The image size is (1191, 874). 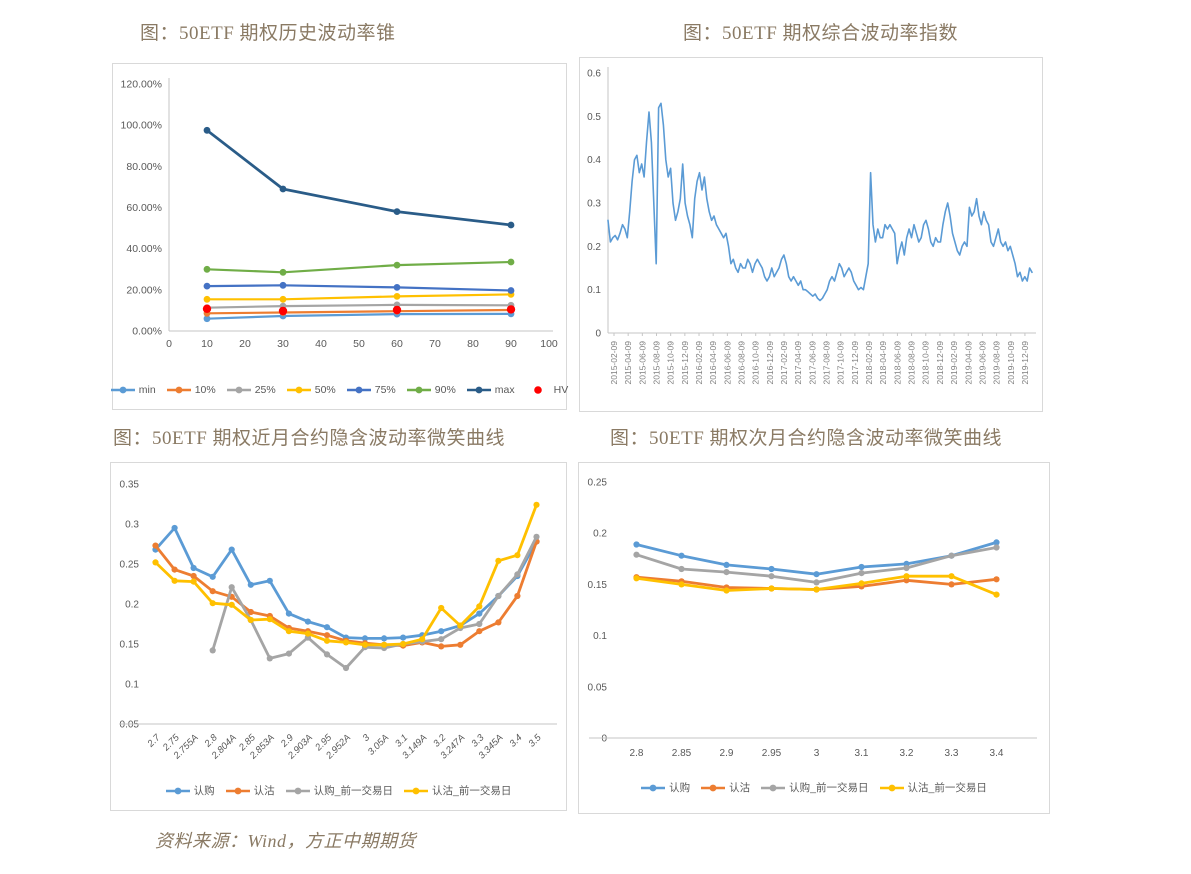 What do you see at coordinates (821, 33) in the screenshot?
I see `figure-title-vol-index: 图：50ETF 期权综合波动率指数` at bounding box center [821, 33].